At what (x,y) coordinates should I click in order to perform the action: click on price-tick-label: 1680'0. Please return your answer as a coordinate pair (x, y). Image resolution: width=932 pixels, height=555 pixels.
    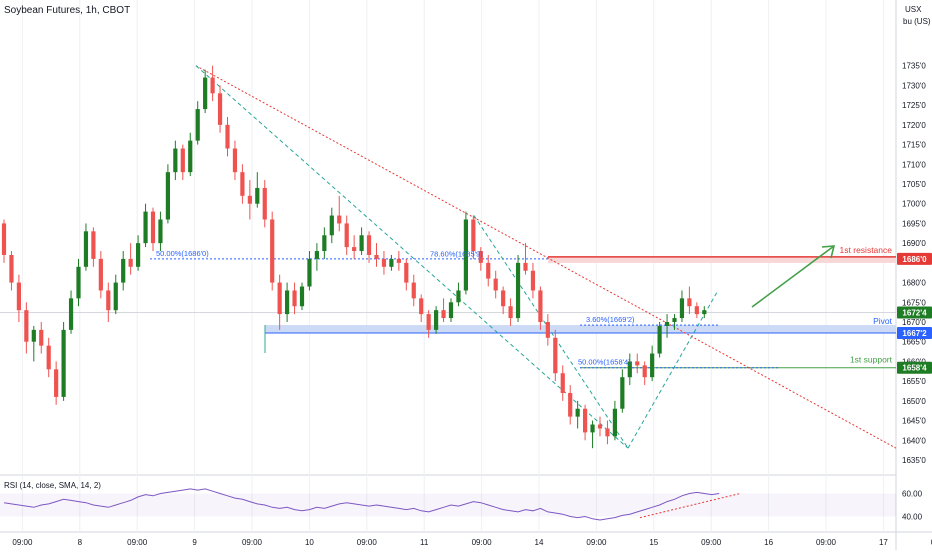
    Looking at the image, I should click on (914, 283).